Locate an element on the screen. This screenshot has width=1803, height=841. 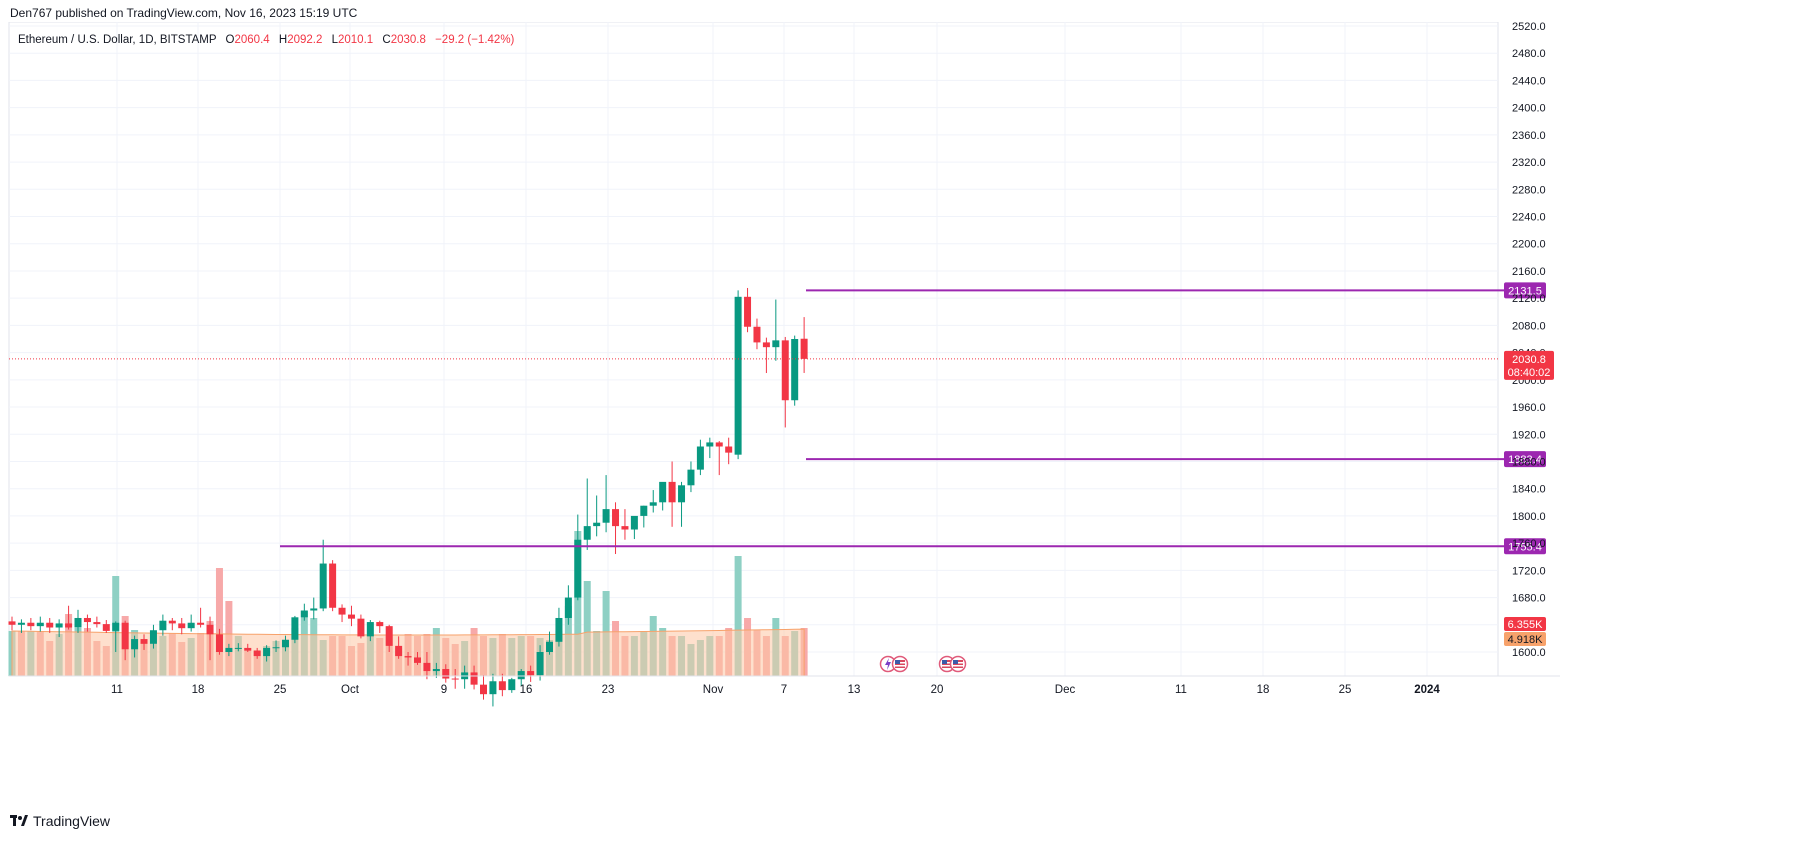
y-tick-label: 2400.0 is located at coordinates (1529, 109).